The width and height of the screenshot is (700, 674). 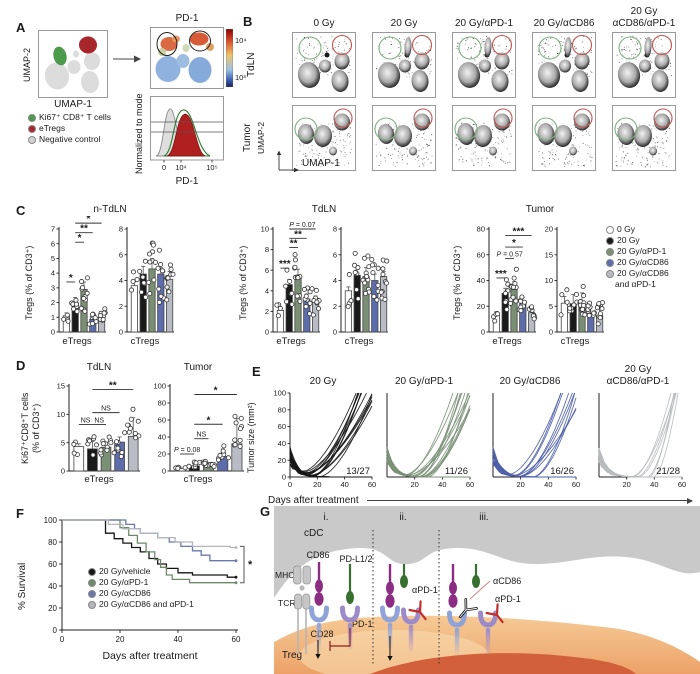 What do you see at coordinates (530, 500) in the screenshot?
I see `panel-e-arrow-icon` at bounding box center [530, 500].